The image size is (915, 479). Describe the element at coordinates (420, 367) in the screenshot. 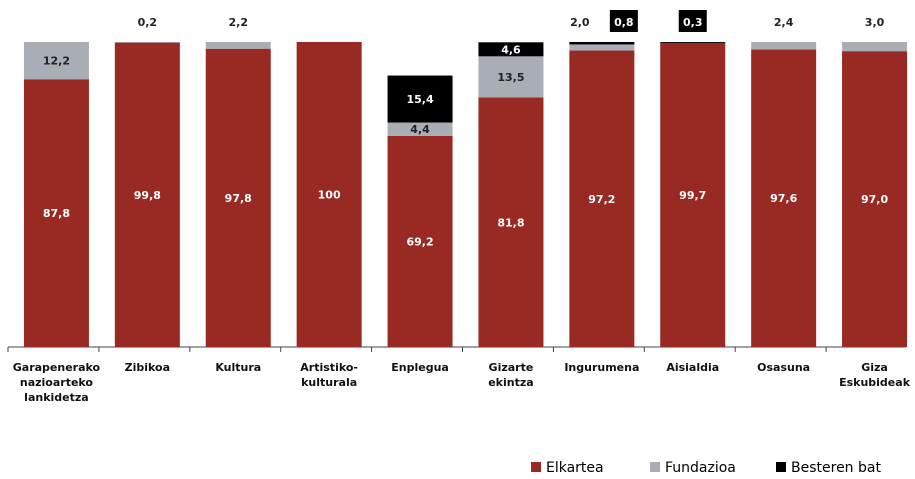

I see `x-tick-label: Enplegua` at that location.